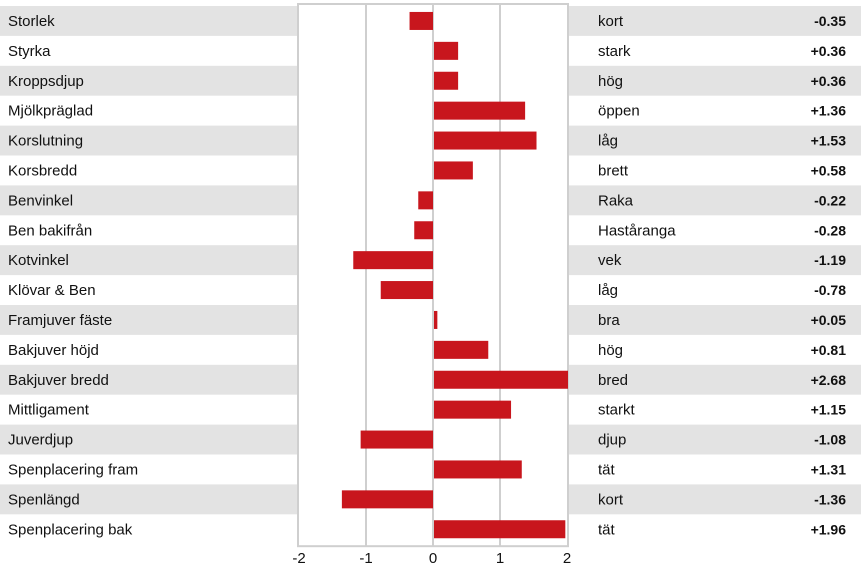  I want to click on trait-label: Kroppsdjup, so click(46, 81).